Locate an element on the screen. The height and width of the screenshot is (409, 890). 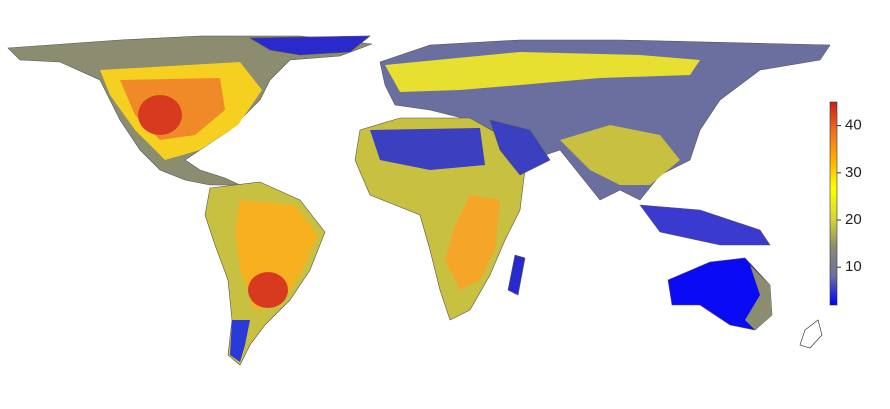
colorbar-tick-label: 20 is located at coordinates (853, 219).